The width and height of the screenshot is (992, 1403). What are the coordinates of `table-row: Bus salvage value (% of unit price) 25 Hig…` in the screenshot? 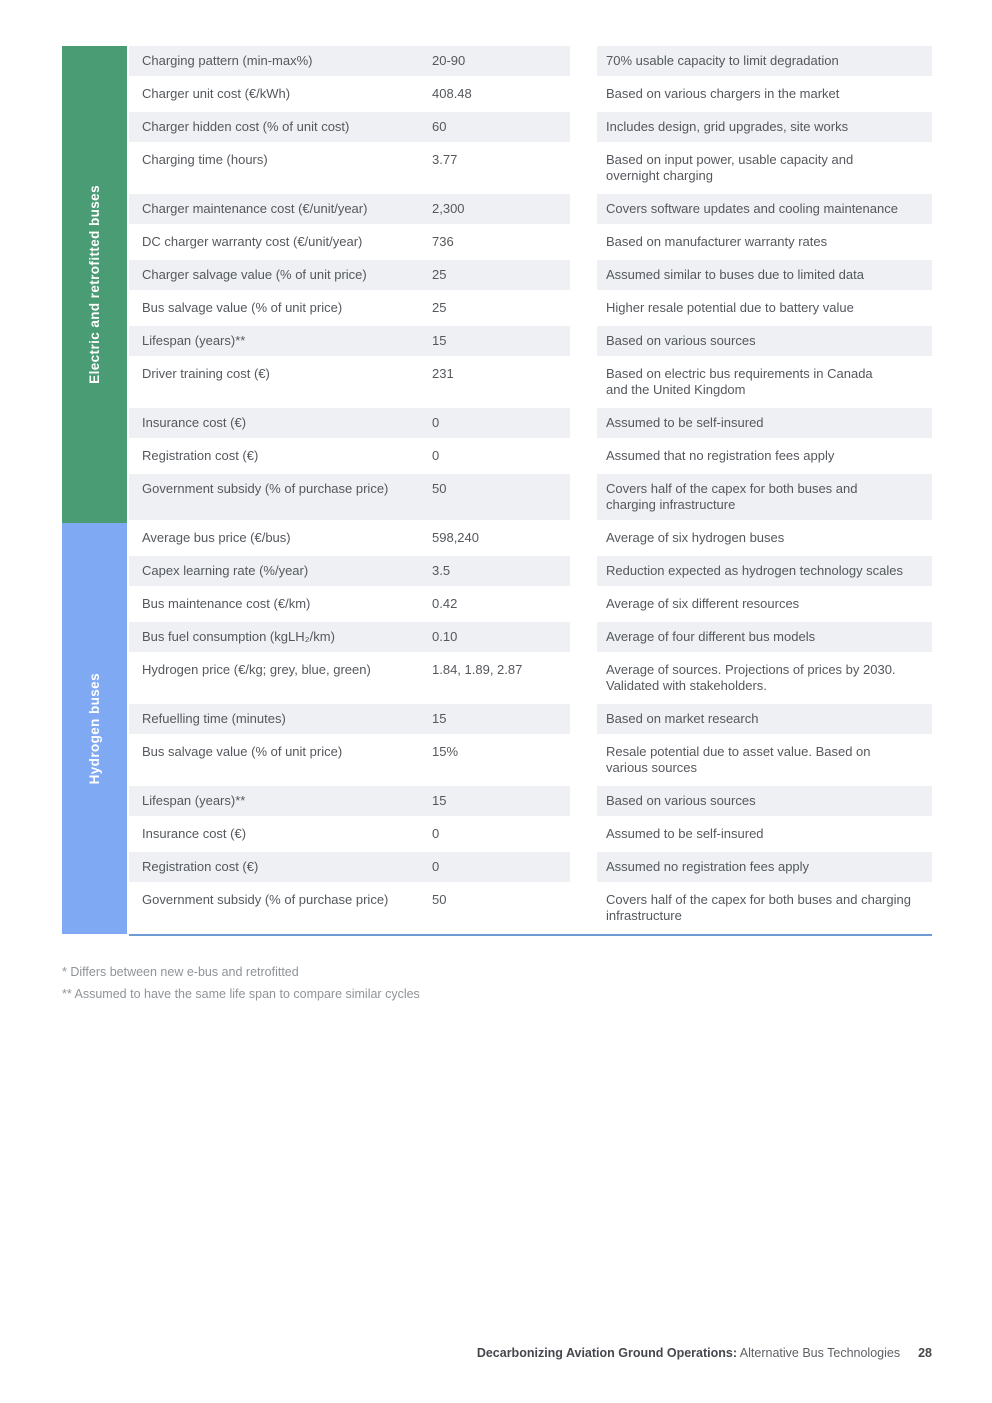 It's located at (530, 308).